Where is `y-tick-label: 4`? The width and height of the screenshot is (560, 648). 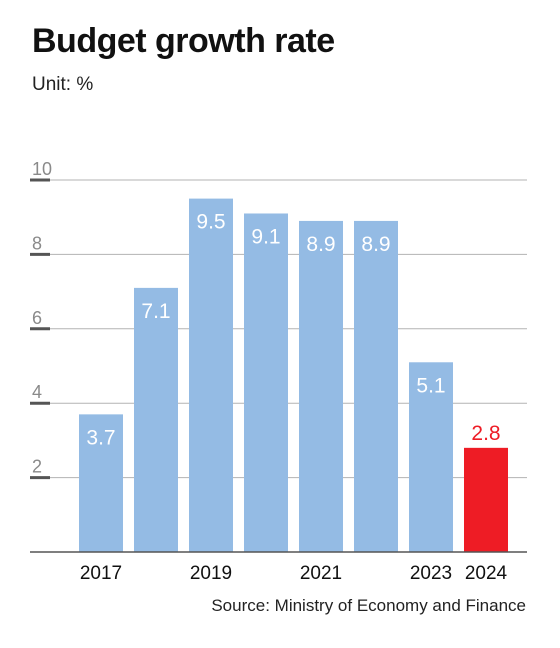 y-tick-label: 4 is located at coordinates (37, 392).